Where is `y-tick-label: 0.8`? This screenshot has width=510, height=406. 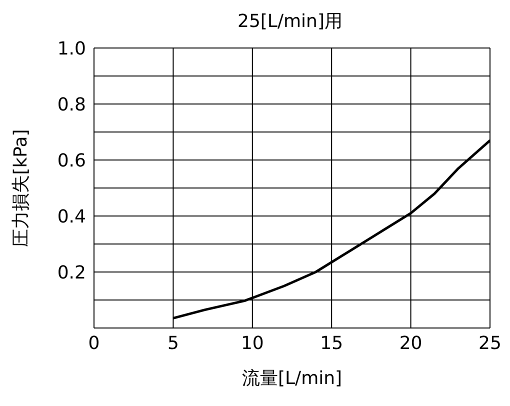 y-tick-label: 0.8 is located at coordinates (71, 105).